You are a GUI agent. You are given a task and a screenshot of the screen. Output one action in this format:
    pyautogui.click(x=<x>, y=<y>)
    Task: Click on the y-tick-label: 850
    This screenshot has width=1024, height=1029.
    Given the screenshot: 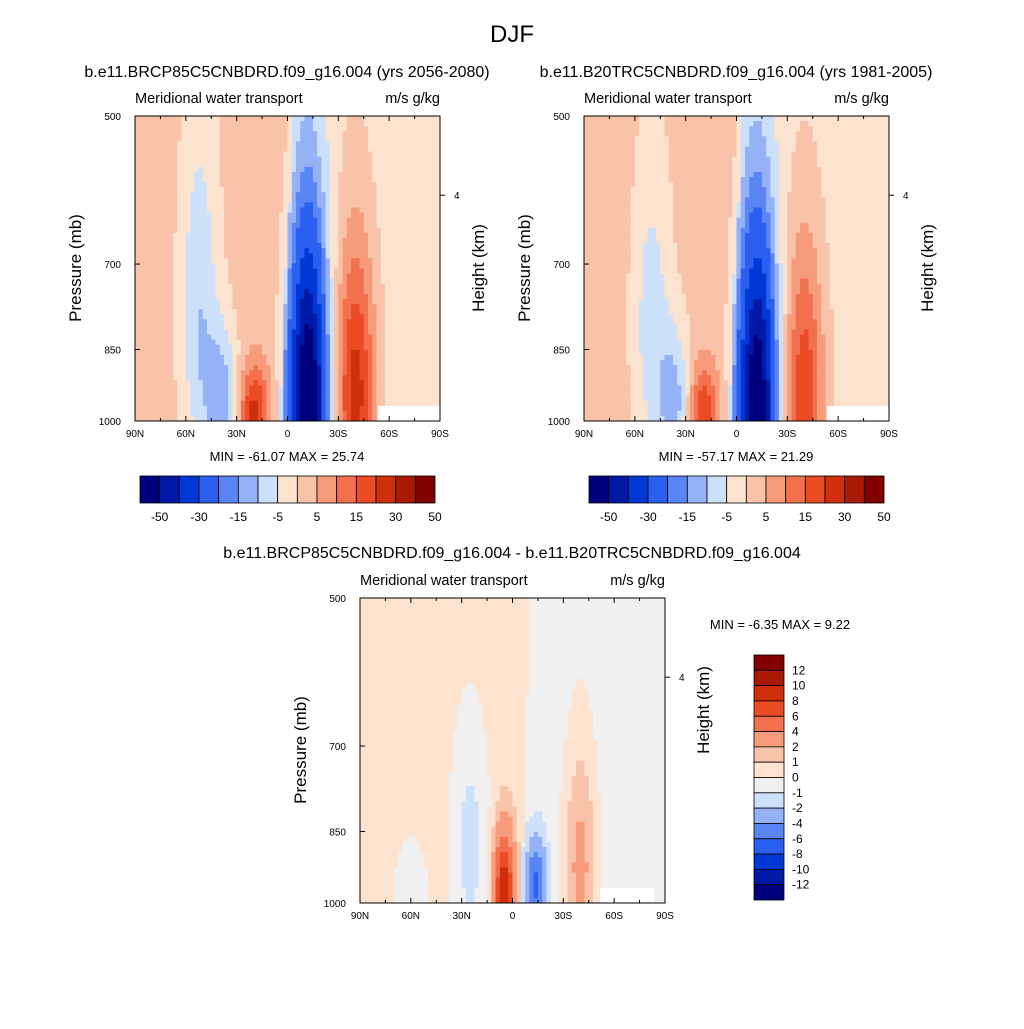 What is the action you would take?
    pyautogui.click(x=112, y=350)
    